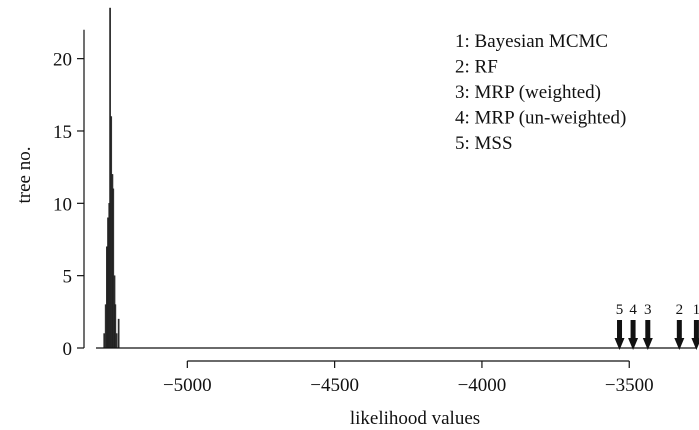 The image size is (699, 430). I want to click on legend-entry: 5: MSS, so click(484, 143).